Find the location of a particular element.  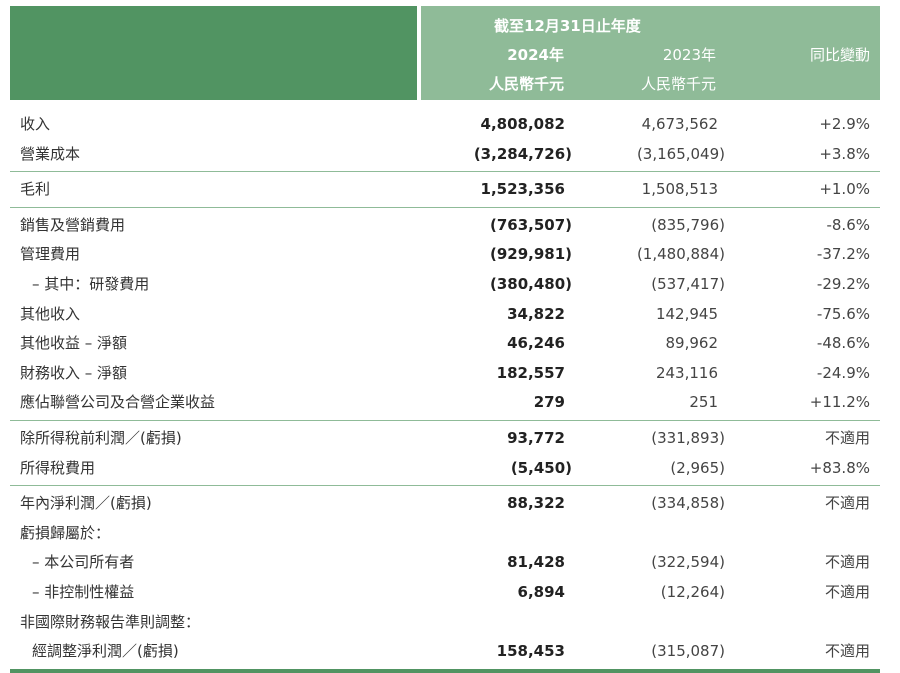

value-2023: (12,264) is located at coordinates (692, 591).